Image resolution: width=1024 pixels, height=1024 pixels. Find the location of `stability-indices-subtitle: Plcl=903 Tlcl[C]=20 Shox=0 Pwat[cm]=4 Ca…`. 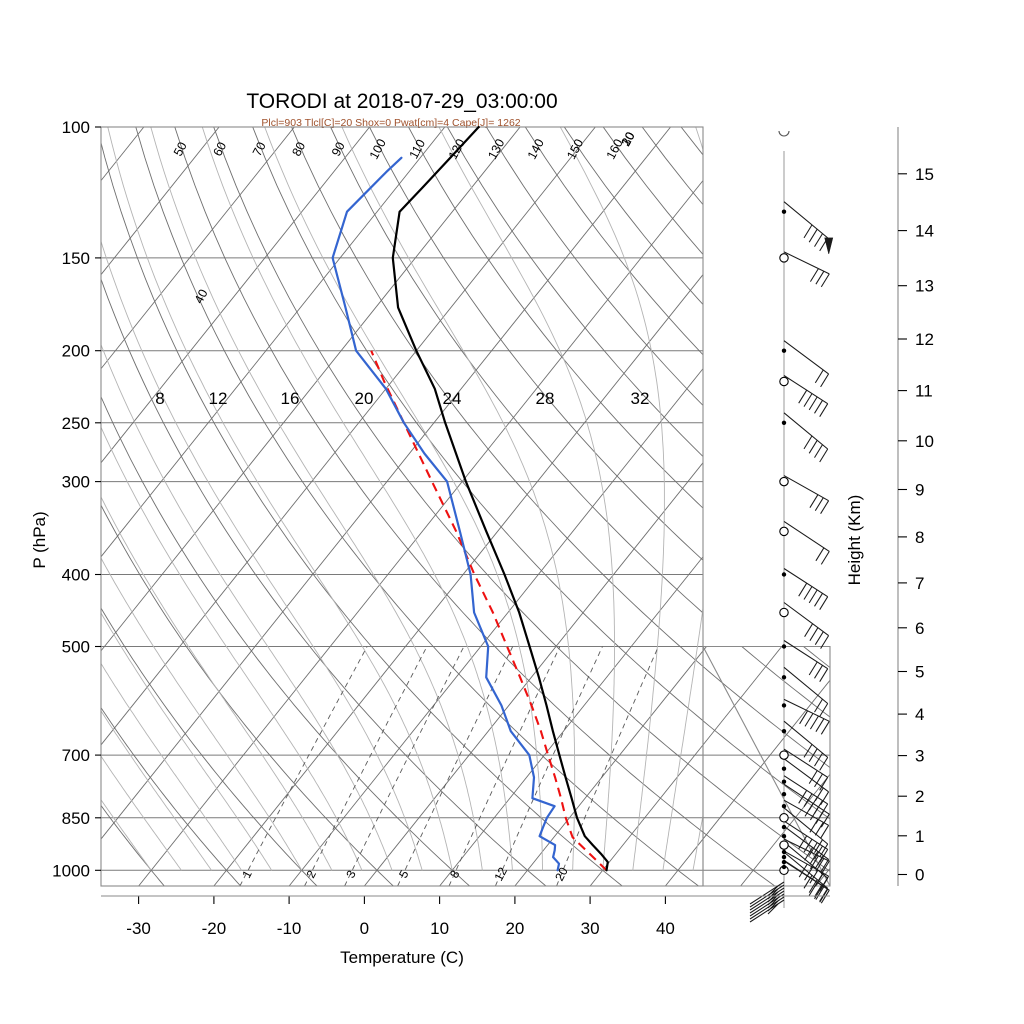

stability-indices-subtitle: Plcl=903 Tlcl[C]=20 Shox=0 Pwat[cm]=4 Ca… is located at coordinates (390, 123).